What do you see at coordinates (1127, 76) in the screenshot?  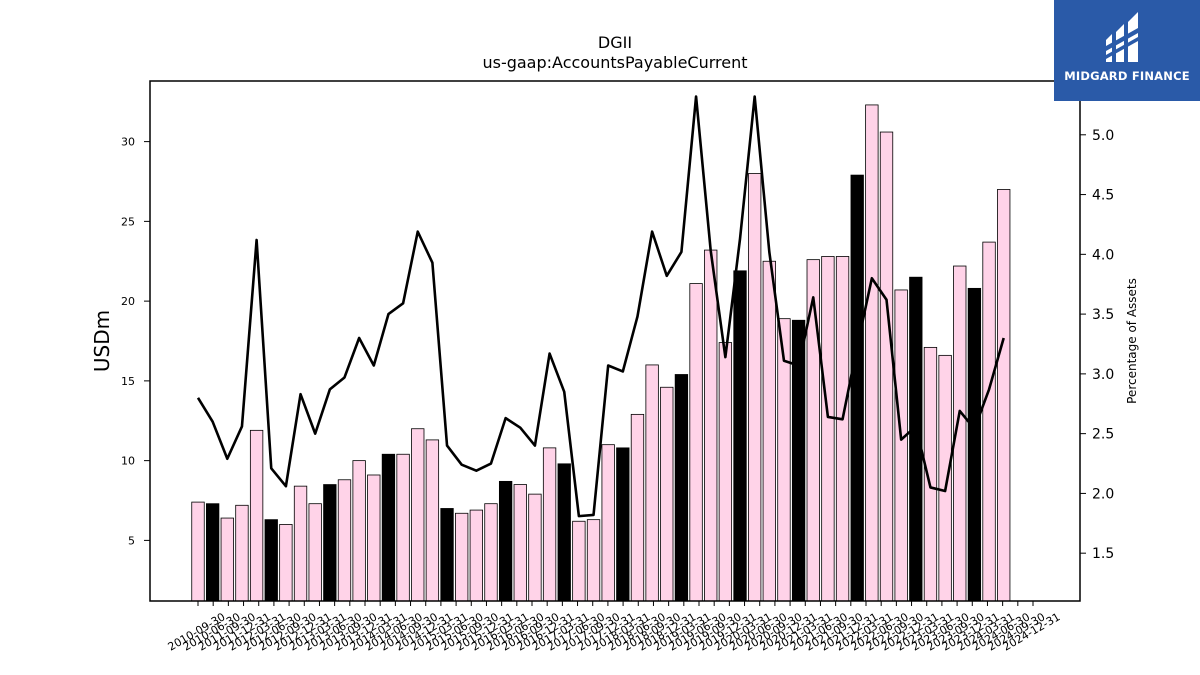 I see `logo-text: MIDGARD FINANCE` at bounding box center [1127, 76].